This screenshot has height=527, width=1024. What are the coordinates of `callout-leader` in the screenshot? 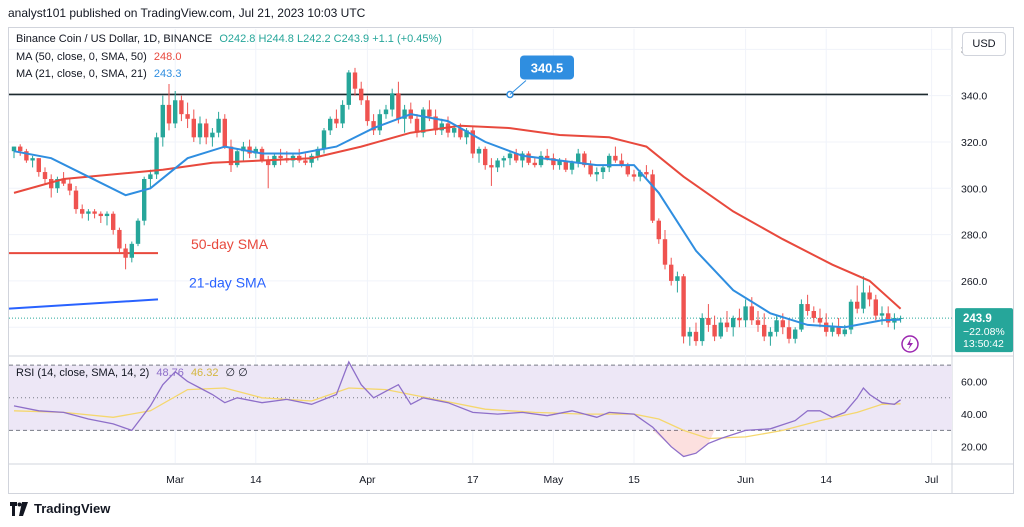 It's located at (518, 87).